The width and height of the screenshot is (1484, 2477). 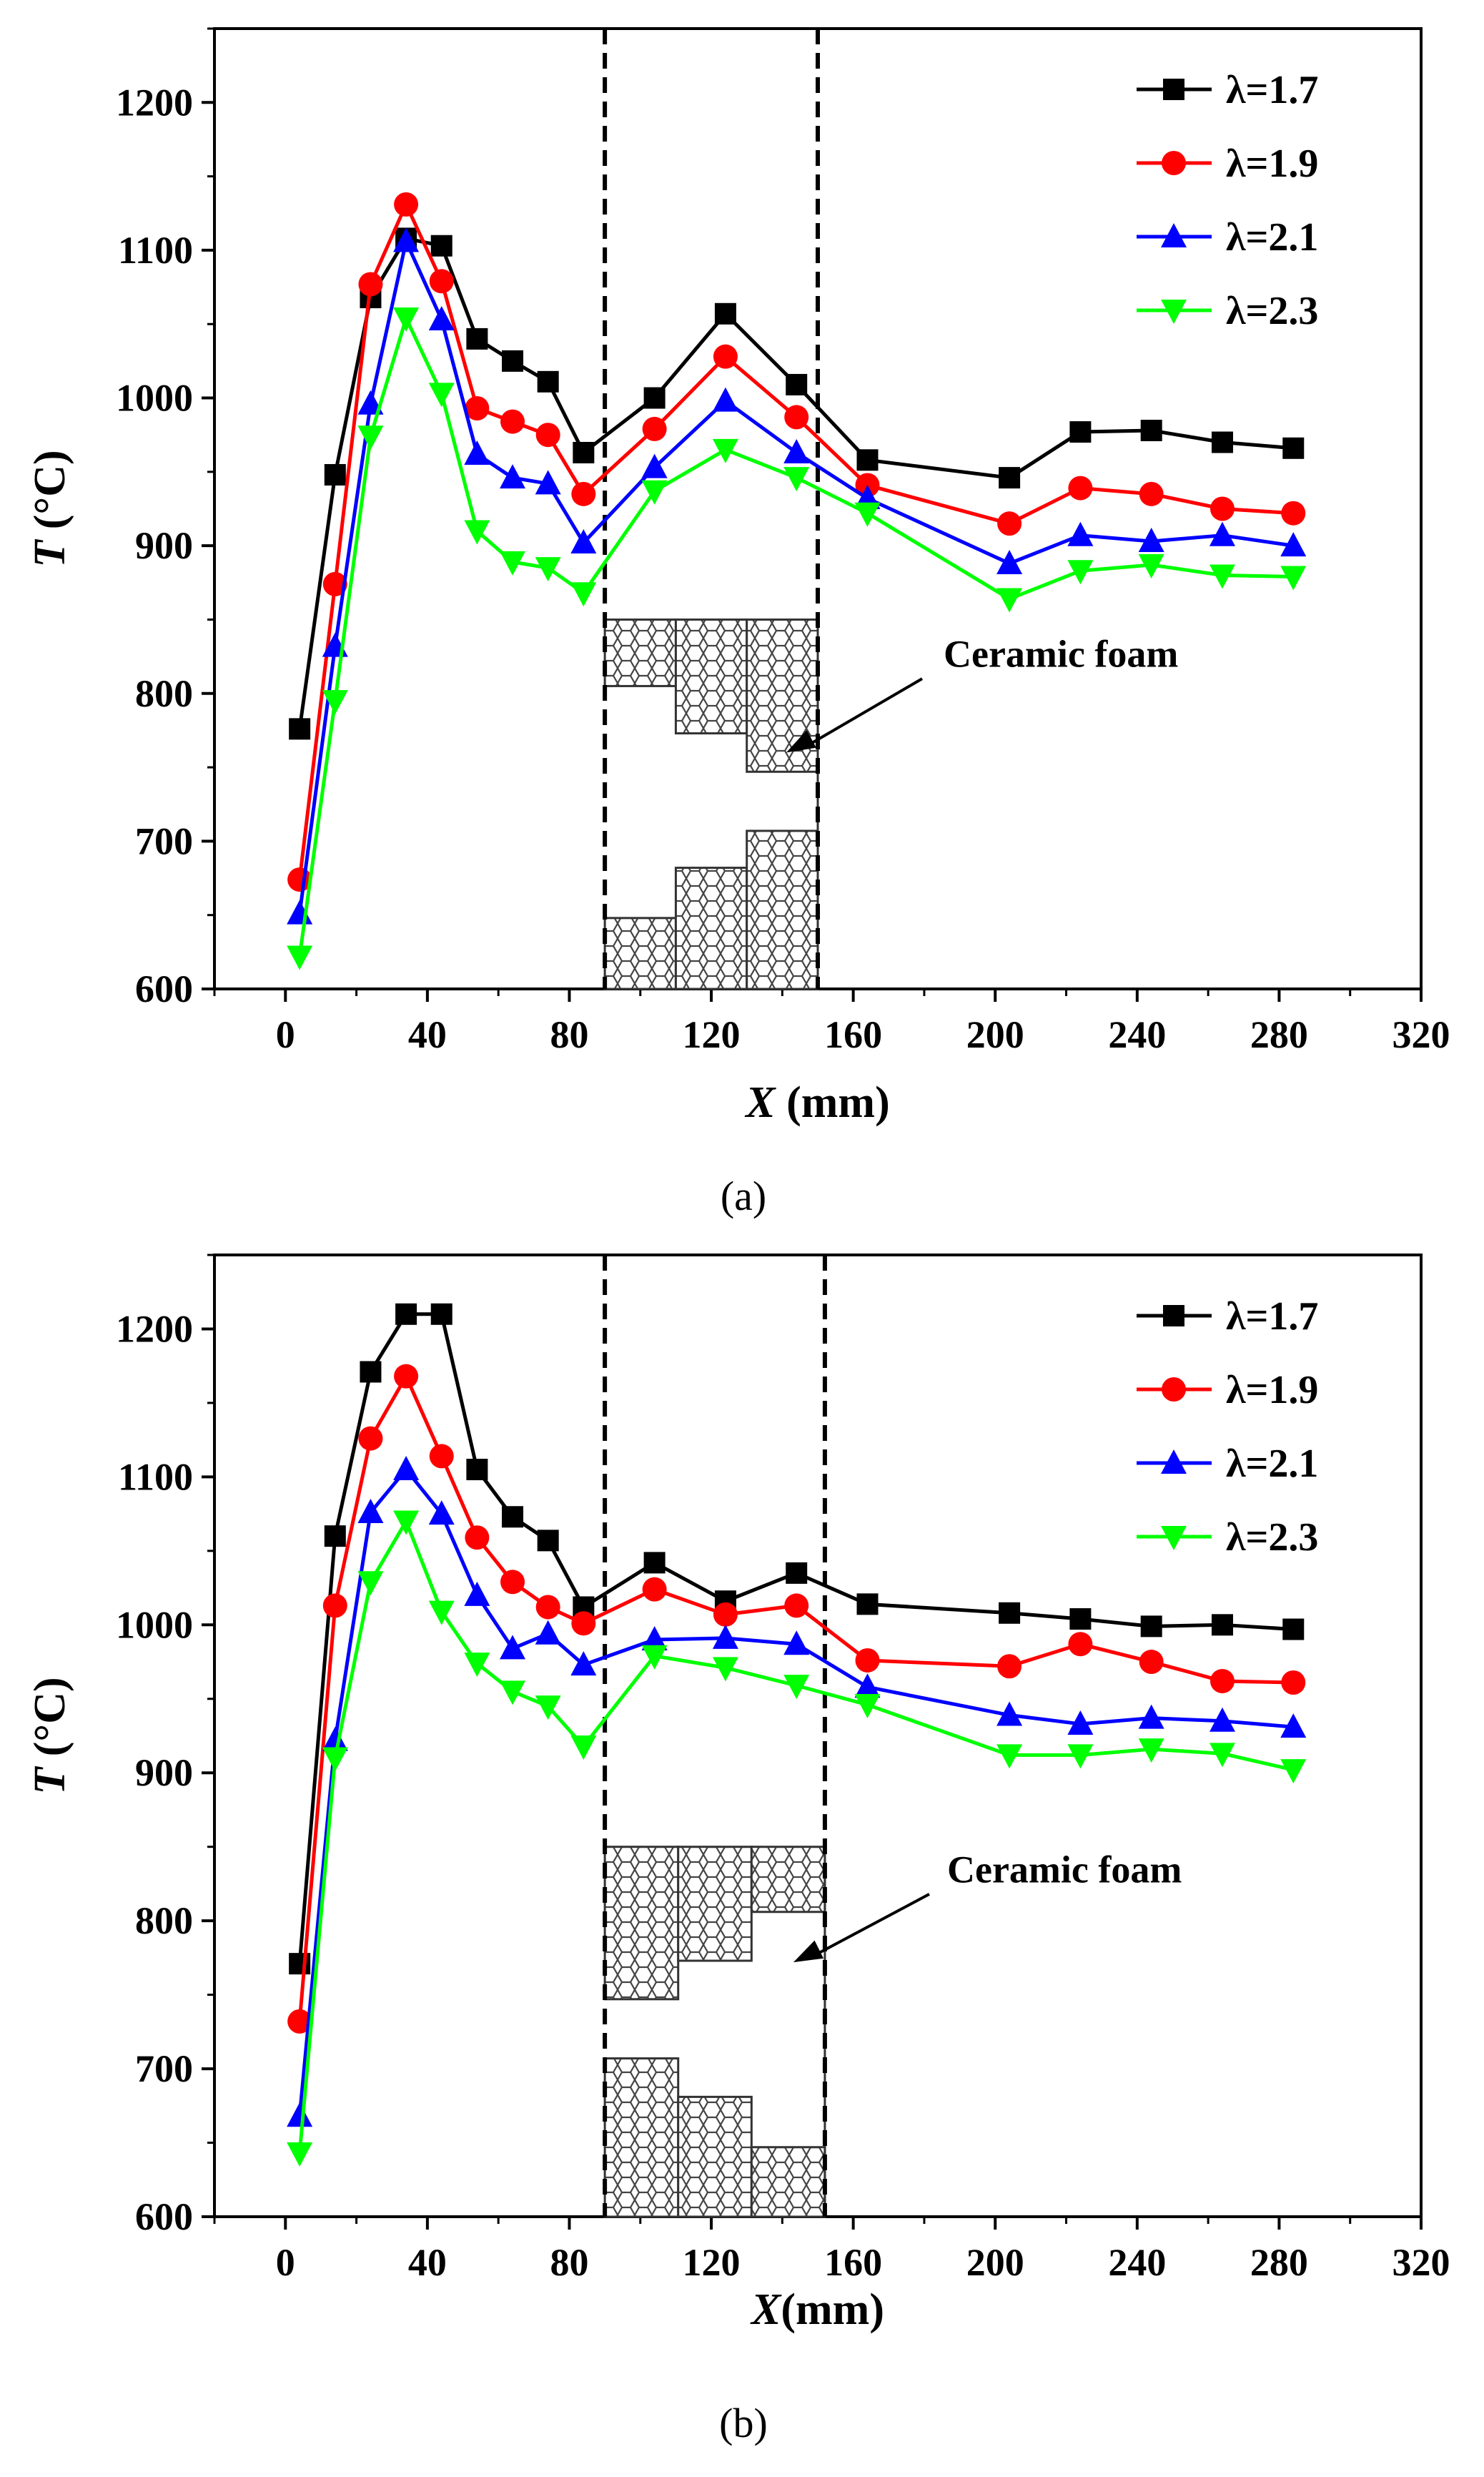 I want to click on y-tick-label: 800, so click(x=164, y=693).